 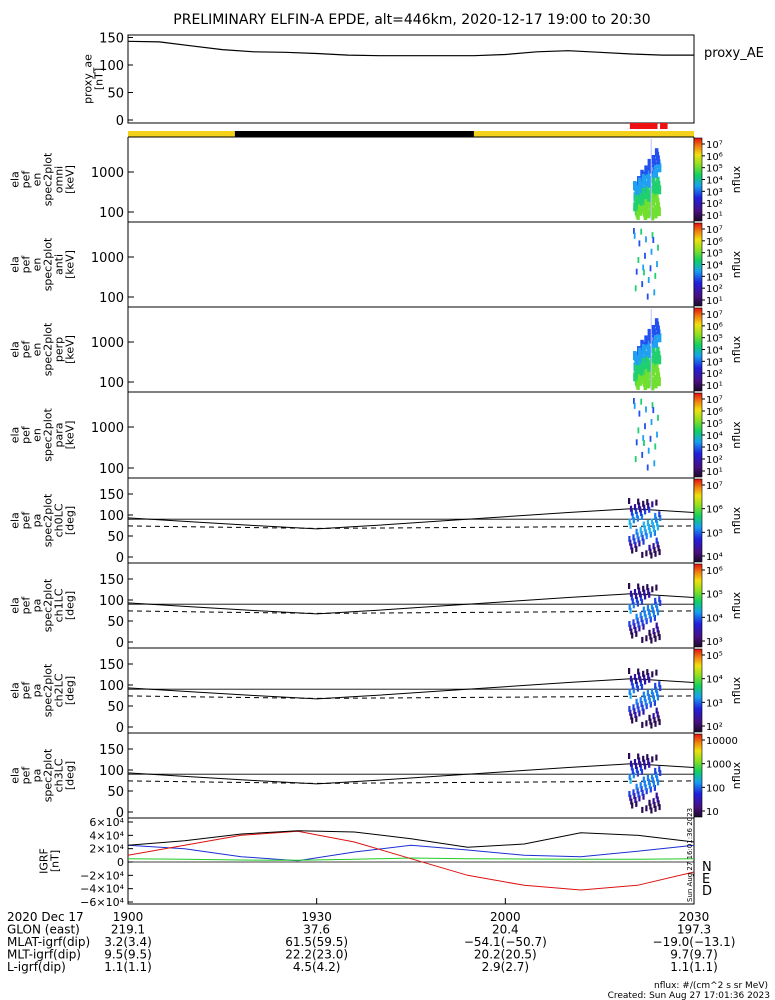 I want to click on igrf-series-E, so click(x=411, y=859).